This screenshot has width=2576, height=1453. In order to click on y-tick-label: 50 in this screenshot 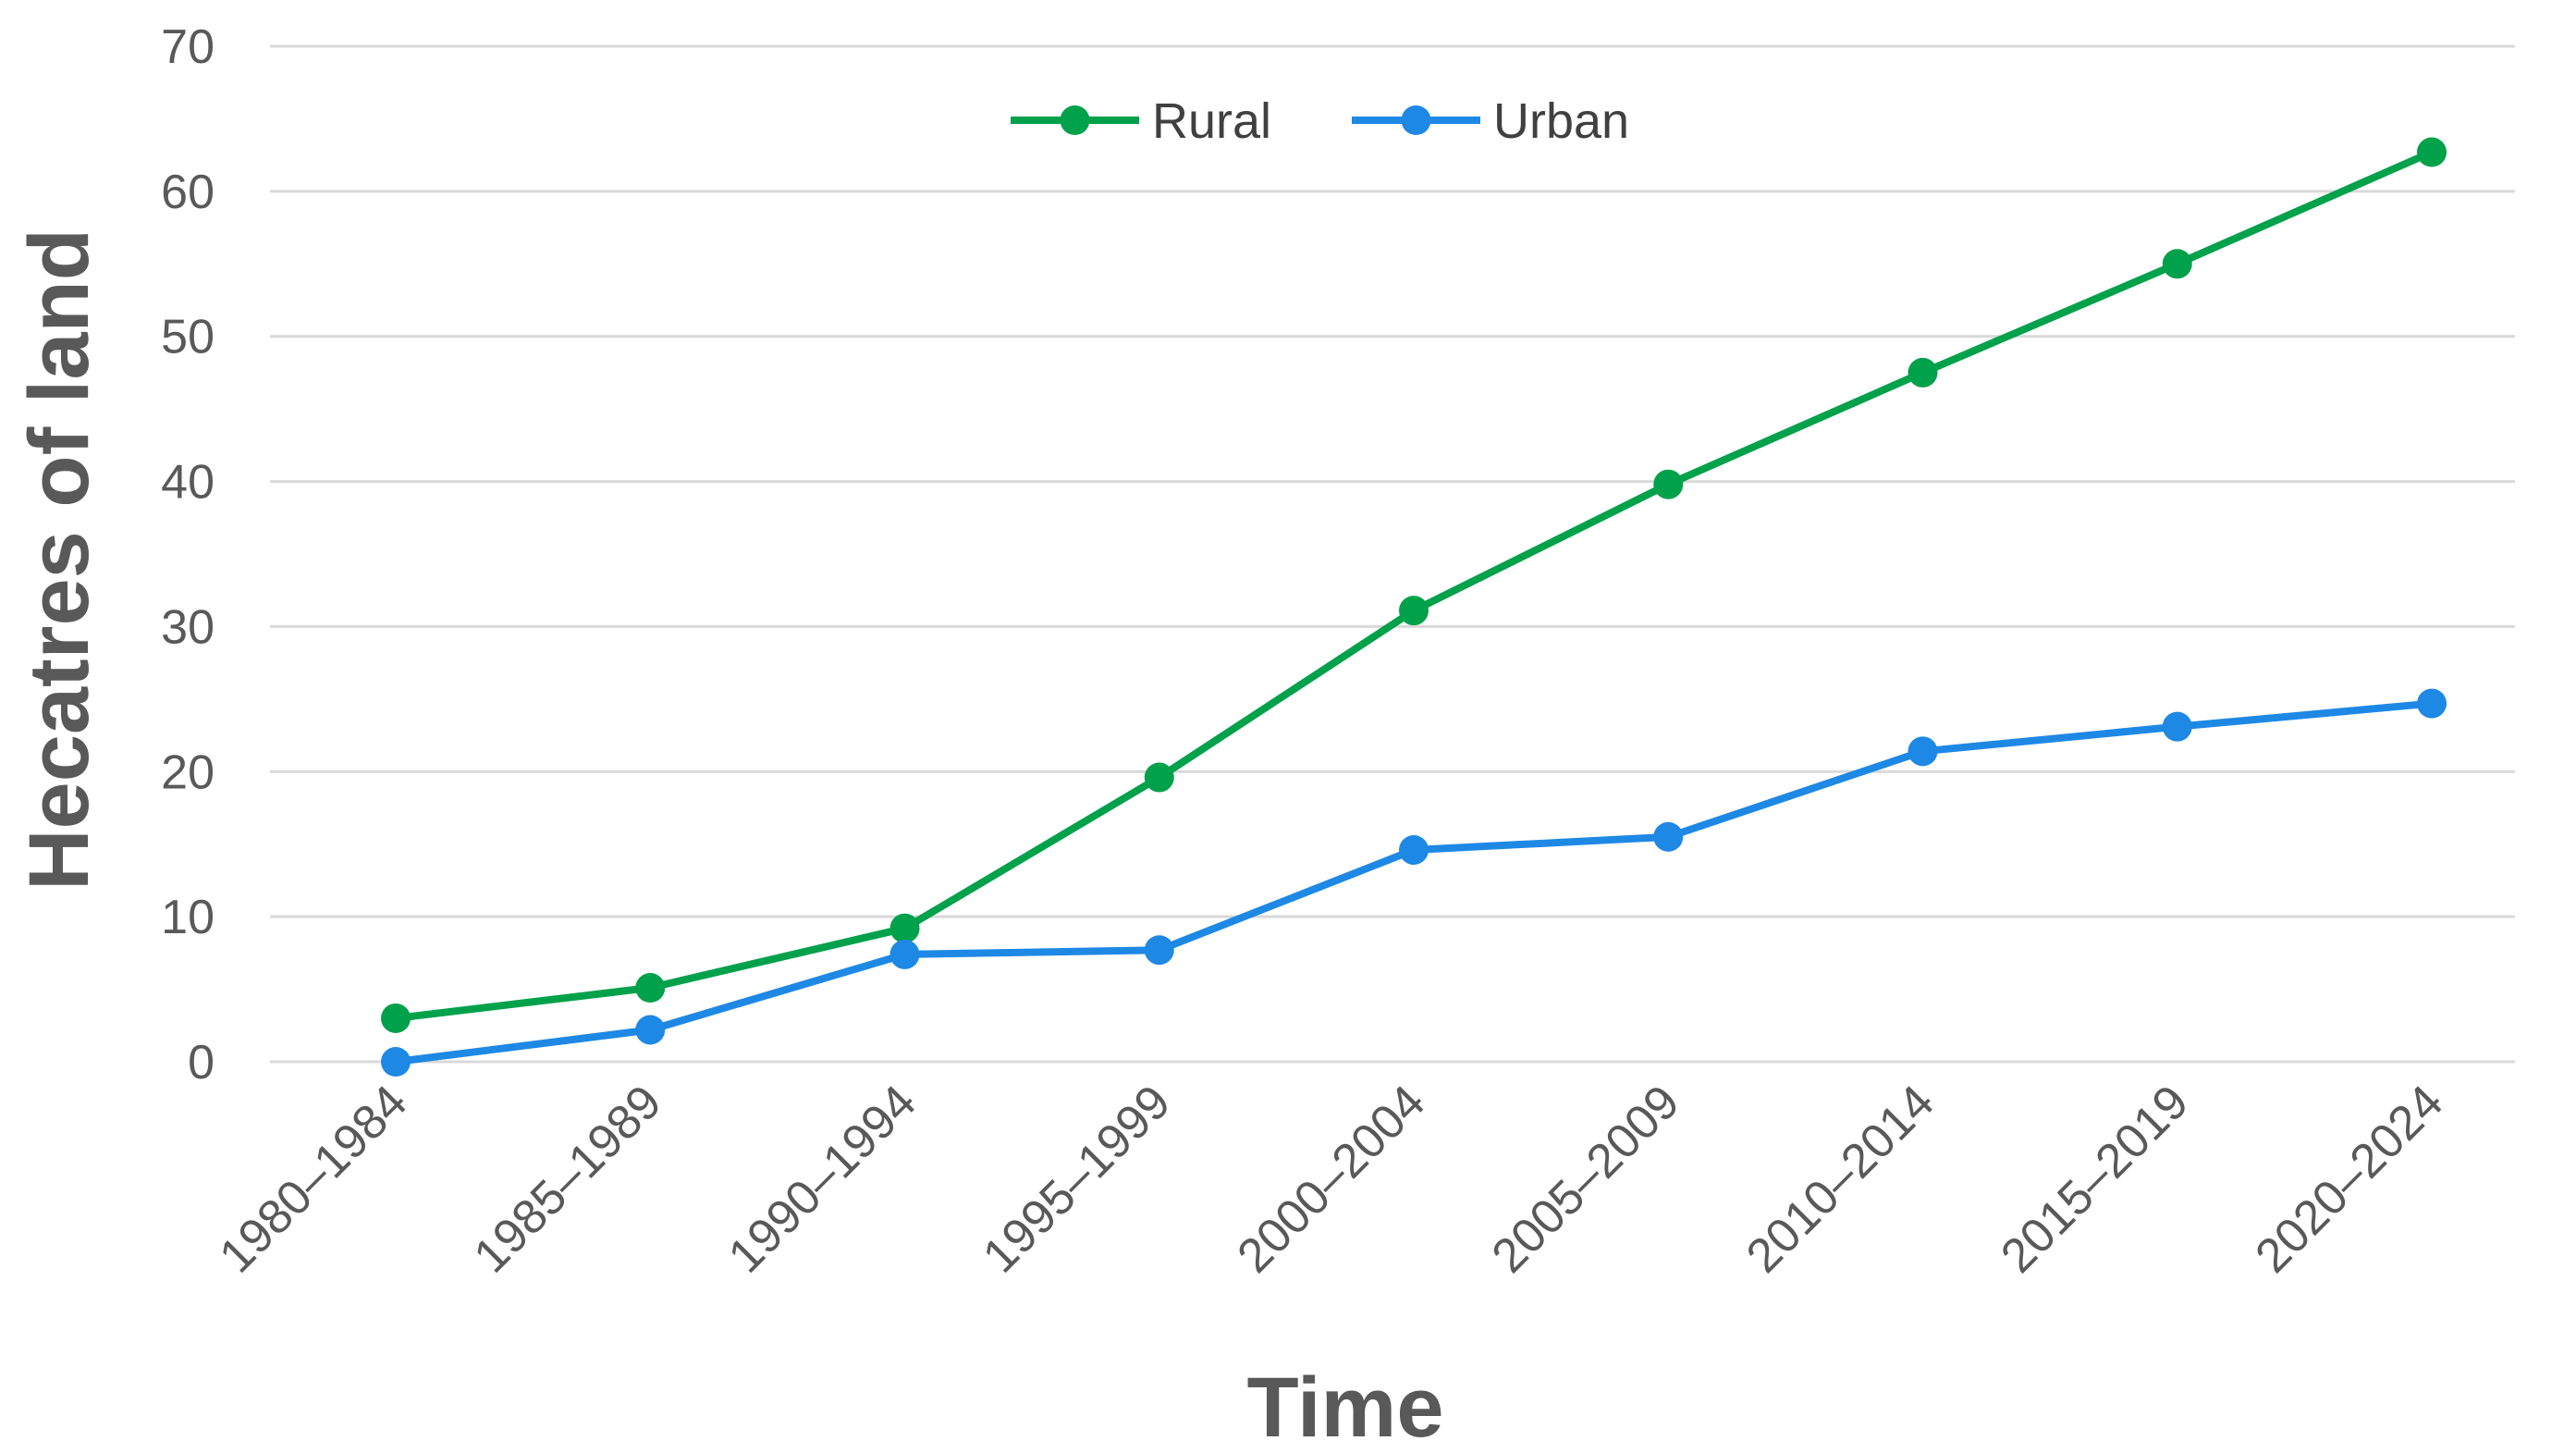, I will do `click(188, 337)`.